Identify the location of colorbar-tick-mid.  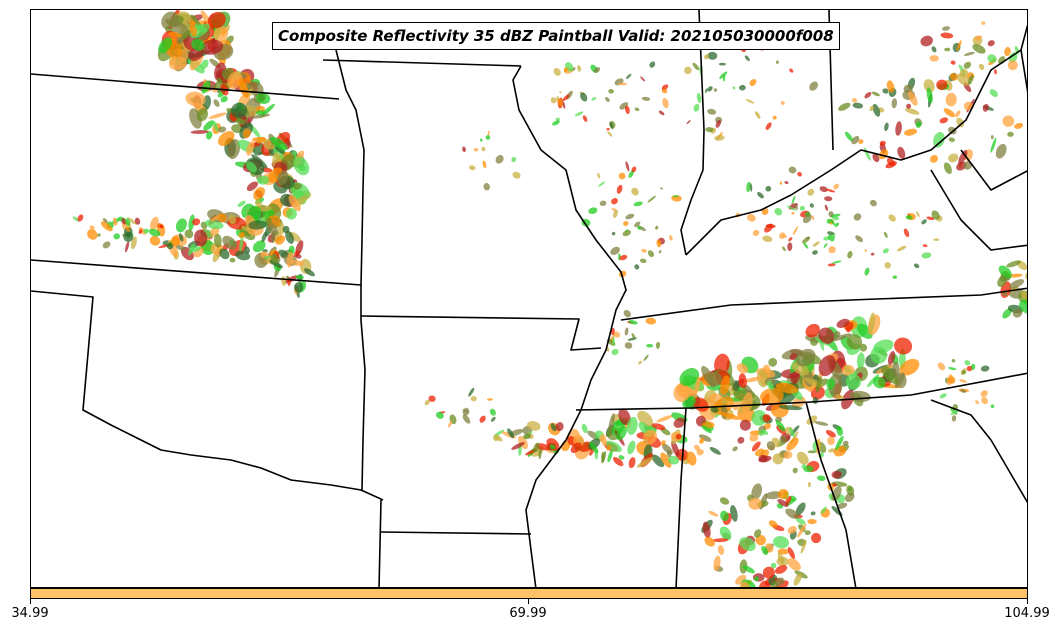
(528, 601).